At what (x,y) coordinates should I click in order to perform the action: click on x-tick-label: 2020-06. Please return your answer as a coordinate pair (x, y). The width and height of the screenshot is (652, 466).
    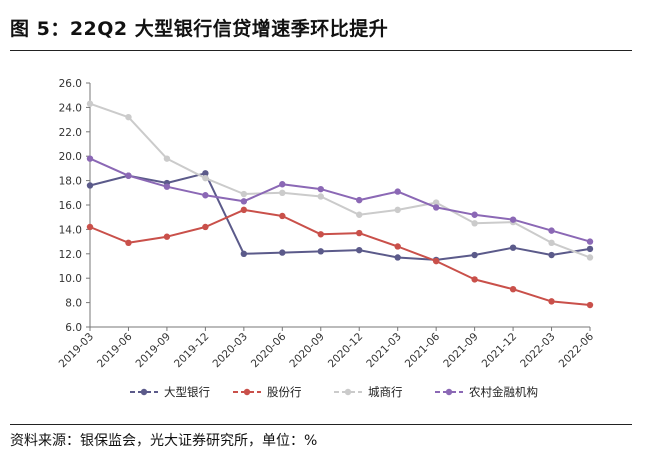
    Looking at the image, I should click on (269, 350).